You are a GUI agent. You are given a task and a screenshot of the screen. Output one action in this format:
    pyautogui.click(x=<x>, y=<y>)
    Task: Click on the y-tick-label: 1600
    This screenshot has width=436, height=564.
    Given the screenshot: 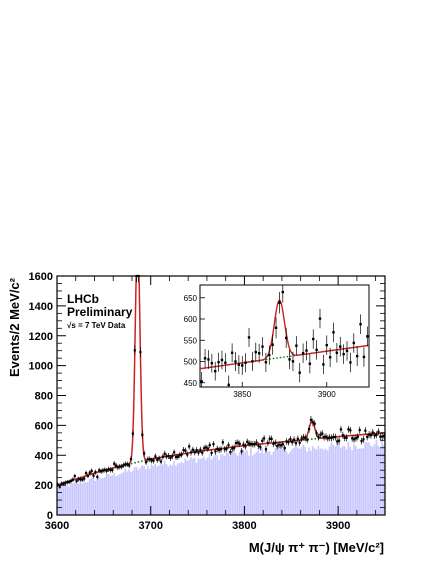 What is the action you would take?
    pyautogui.click(x=41, y=277)
    